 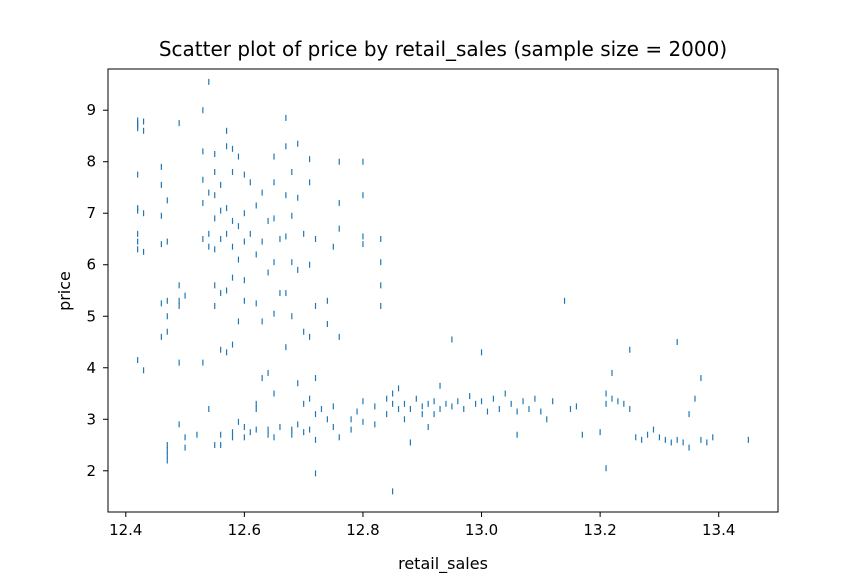 I want to click on x-tick-label: 13.0, so click(x=481, y=530).